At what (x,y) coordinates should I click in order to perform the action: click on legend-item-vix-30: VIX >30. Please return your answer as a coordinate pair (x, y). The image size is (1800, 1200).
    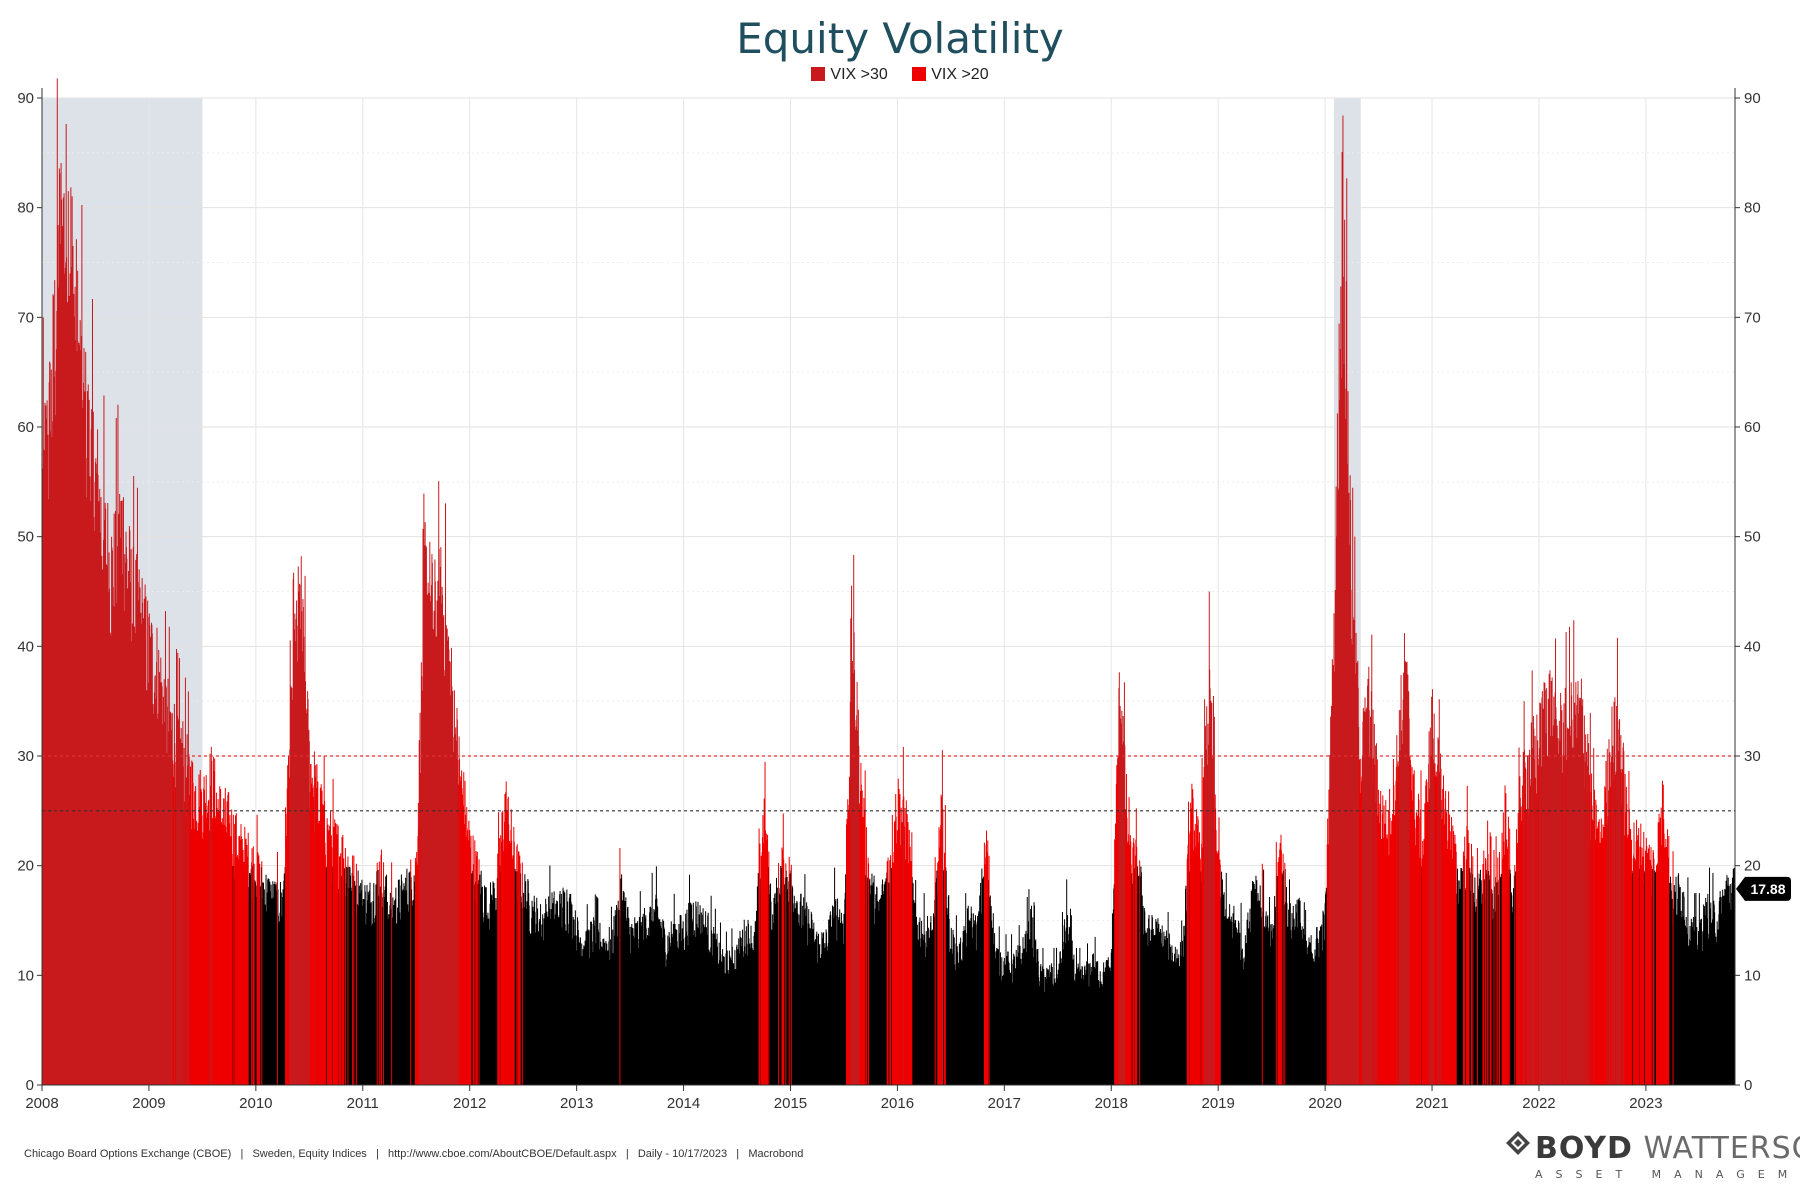
    Looking at the image, I should click on (849, 75).